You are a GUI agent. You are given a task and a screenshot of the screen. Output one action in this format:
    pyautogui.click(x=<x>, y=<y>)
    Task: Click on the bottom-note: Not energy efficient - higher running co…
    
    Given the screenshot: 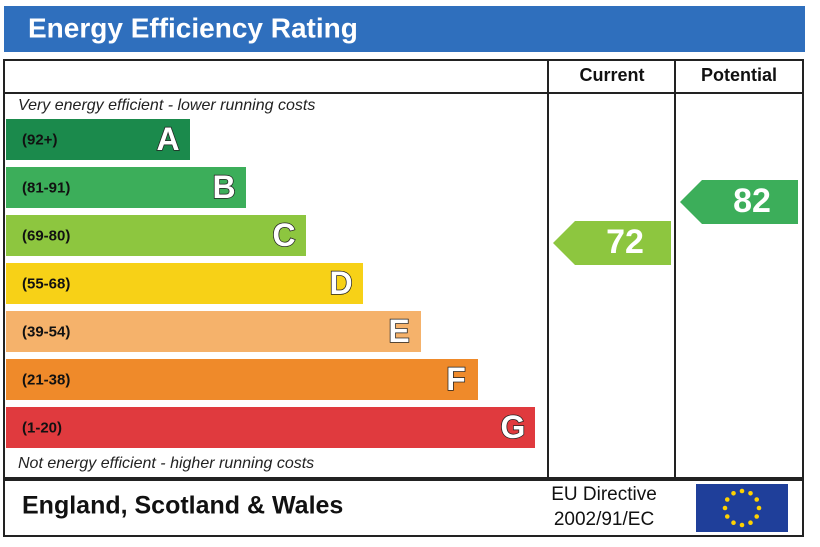 What is the action you would take?
    pyautogui.click(x=166, y=463)
    